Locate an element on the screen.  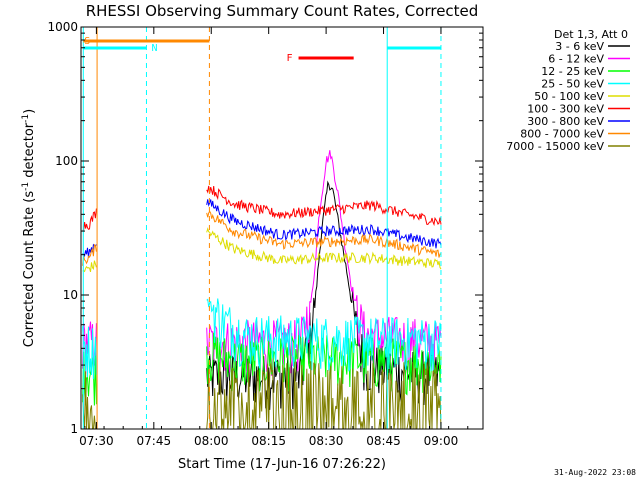
y-axis-label: Corrected Count Rate (s-1 detector-1) is located at coordinates (29, 228).